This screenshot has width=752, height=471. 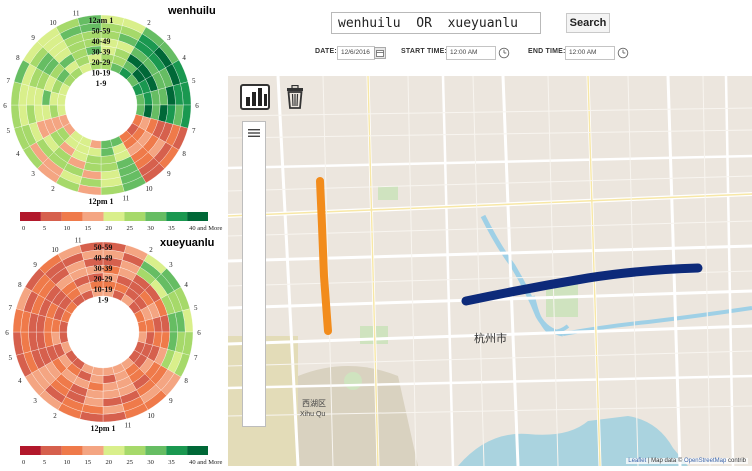 What do you see at coordinates (573, 441) in the screenshot?
I see `map-lake` at bounding box center [573, 441].